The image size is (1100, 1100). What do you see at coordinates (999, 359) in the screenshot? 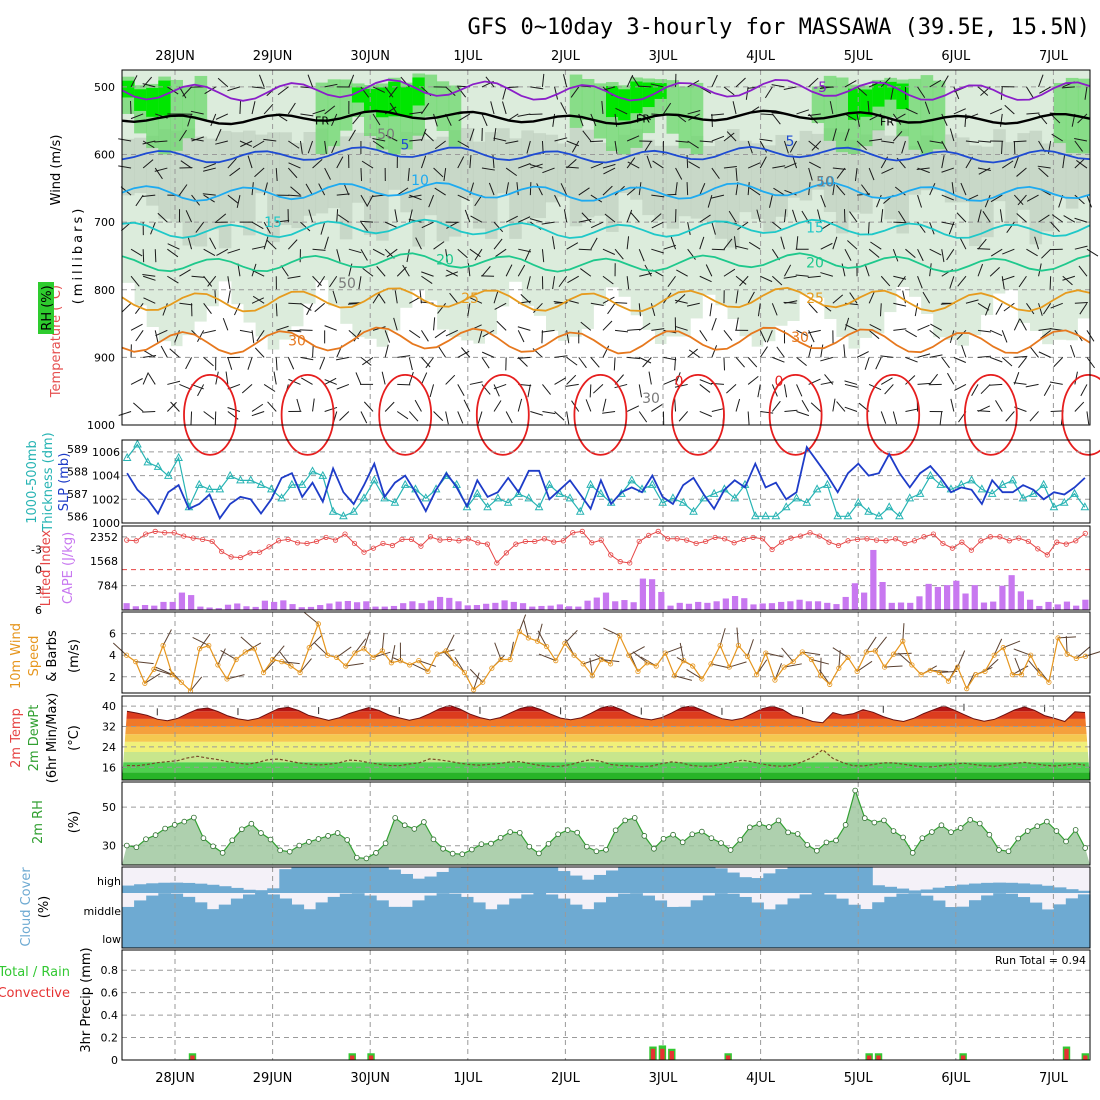
I see `rh-dry-cell` at bounding box center [999, 359].